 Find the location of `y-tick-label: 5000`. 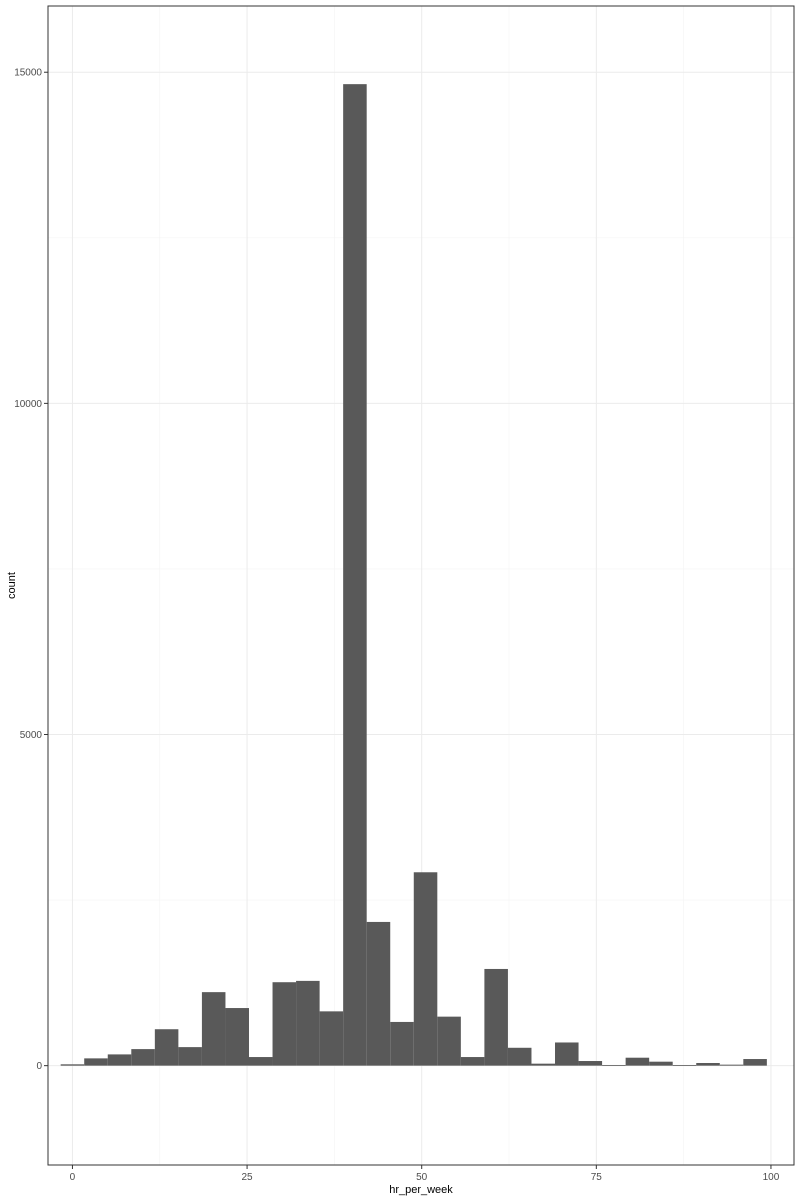

y-tick-label: 5000 is located at coordinates (31, 735).